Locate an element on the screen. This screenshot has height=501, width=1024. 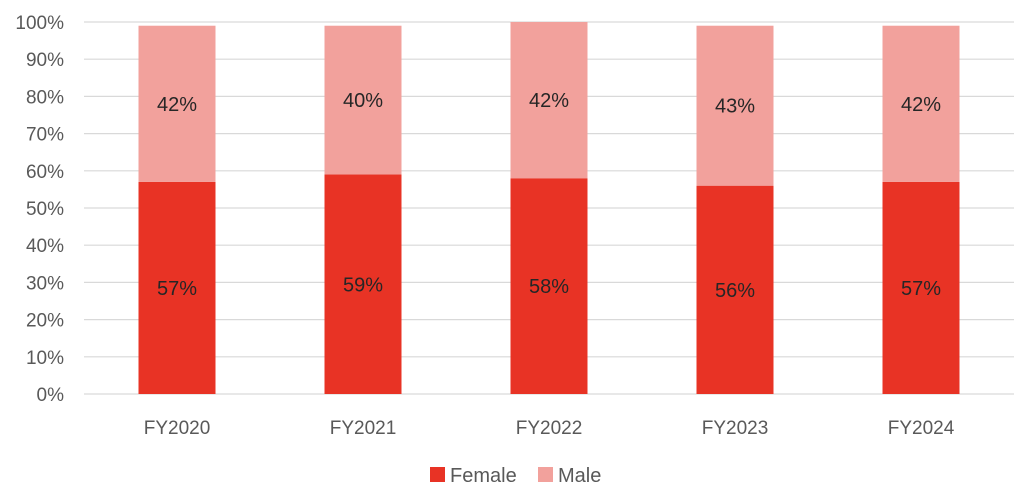
x-axis-ticks: FY2020 FY2021 FY2022 FY2023 FY2024 is located at coordinates (549, 428).